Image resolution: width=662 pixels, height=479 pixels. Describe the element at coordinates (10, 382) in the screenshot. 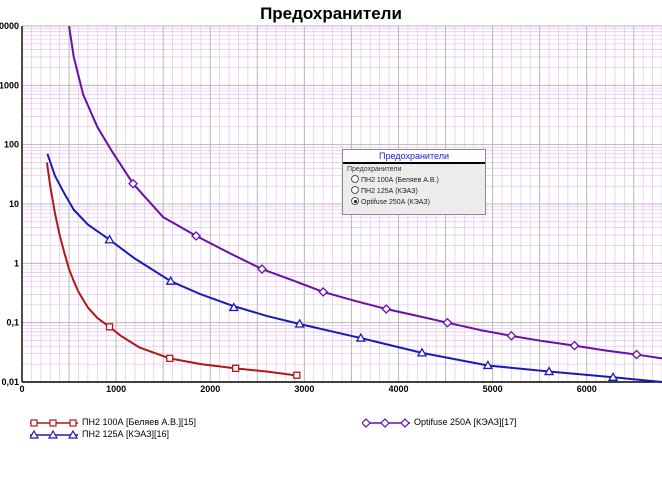

I see `y-tick-label: 0,01` at that location.